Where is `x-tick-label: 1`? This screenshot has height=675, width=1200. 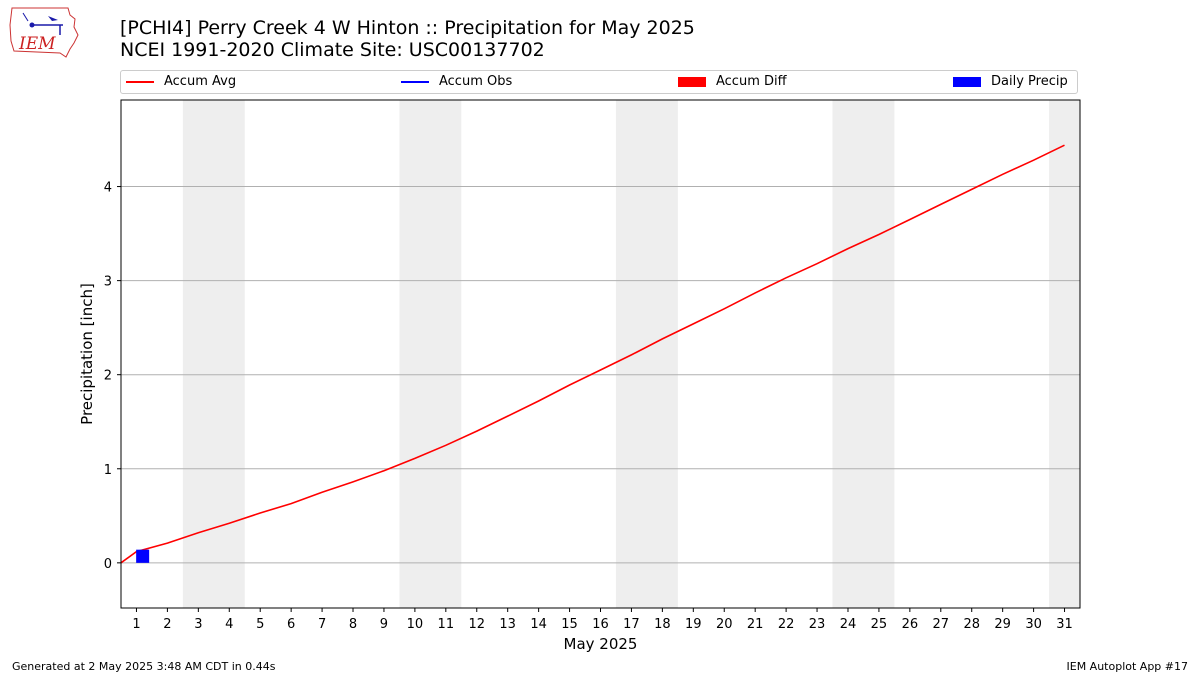
x-tick-label: 1 is located at coordinates (136, 624).